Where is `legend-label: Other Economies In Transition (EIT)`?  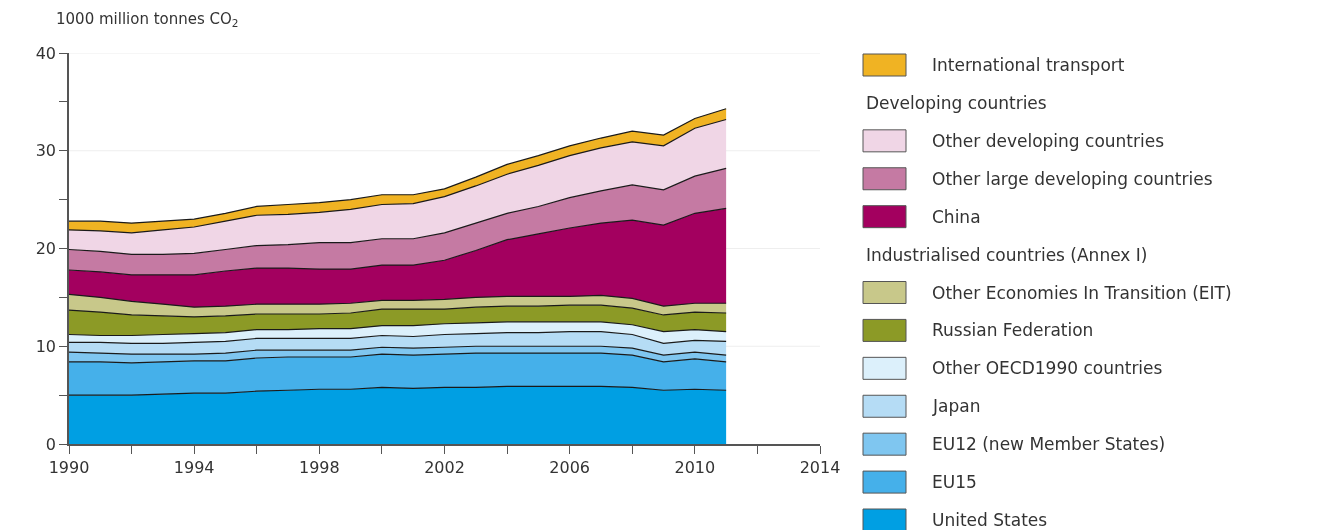
legend-label: Other Economies In Transition (EIT) is located at coordinates (1082, 293).